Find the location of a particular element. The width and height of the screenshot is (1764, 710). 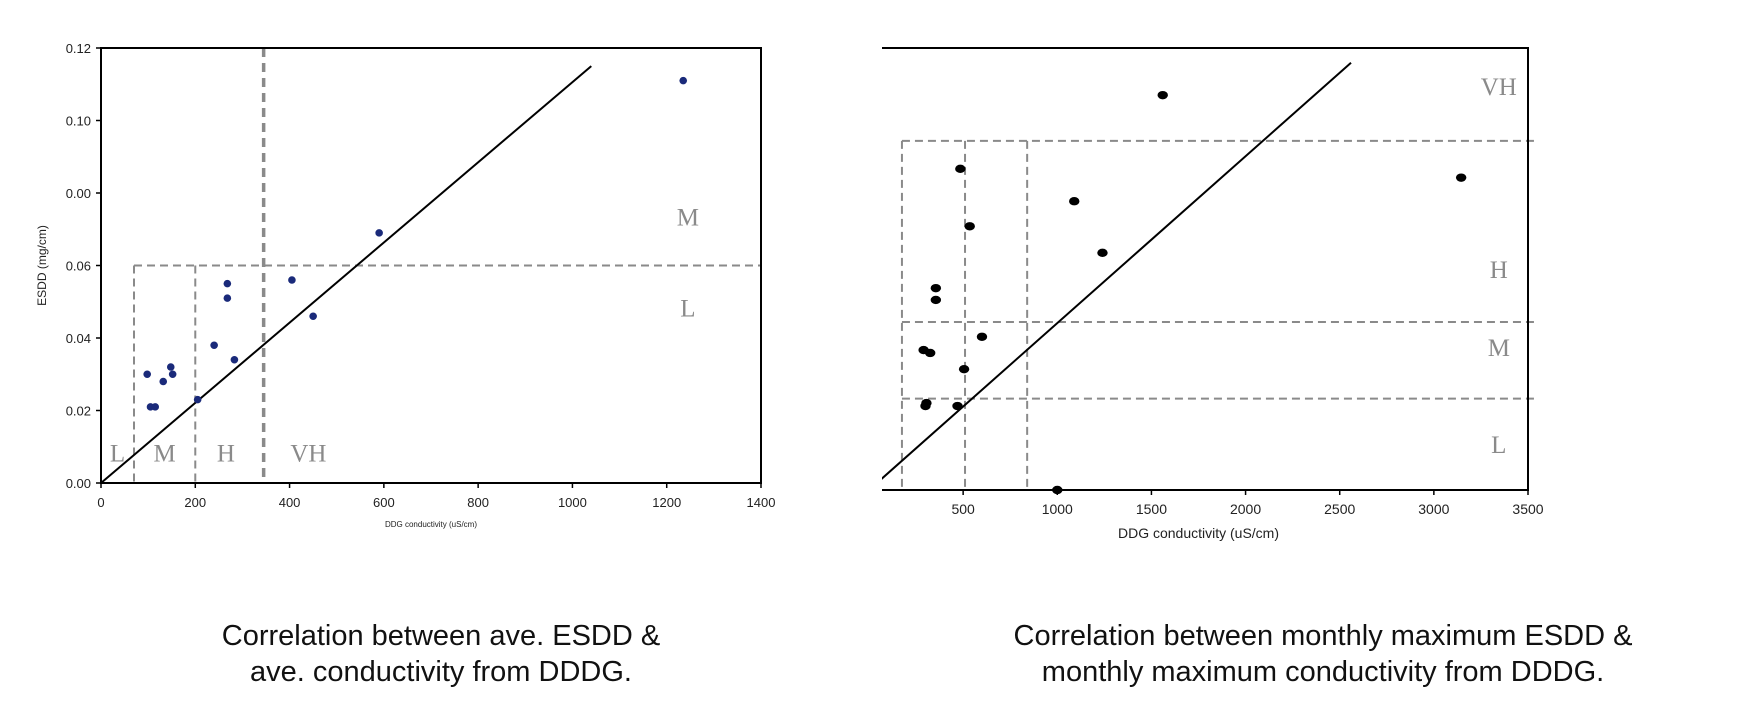

caption-right-line2: monthly maximum conductivity from DDDG. is located at coordinates (1323, 672).